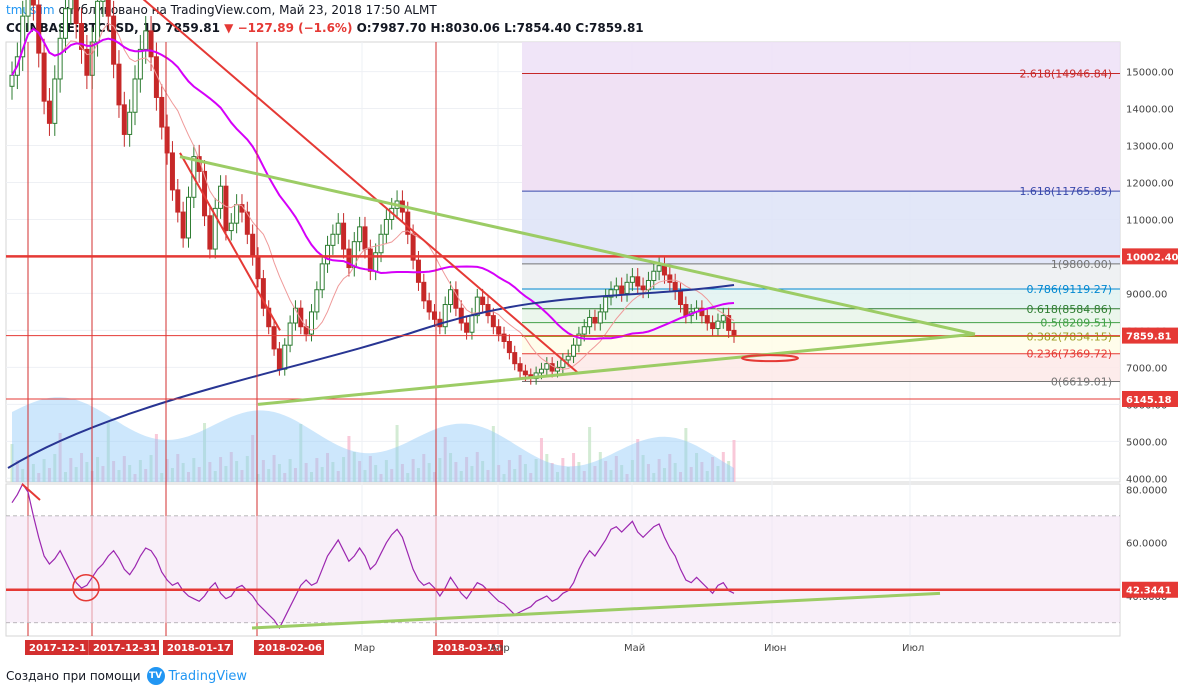 The height and width of the screenshot is (694, 1184). I want to click on price-label: 7859.81, so click(1149, 337).